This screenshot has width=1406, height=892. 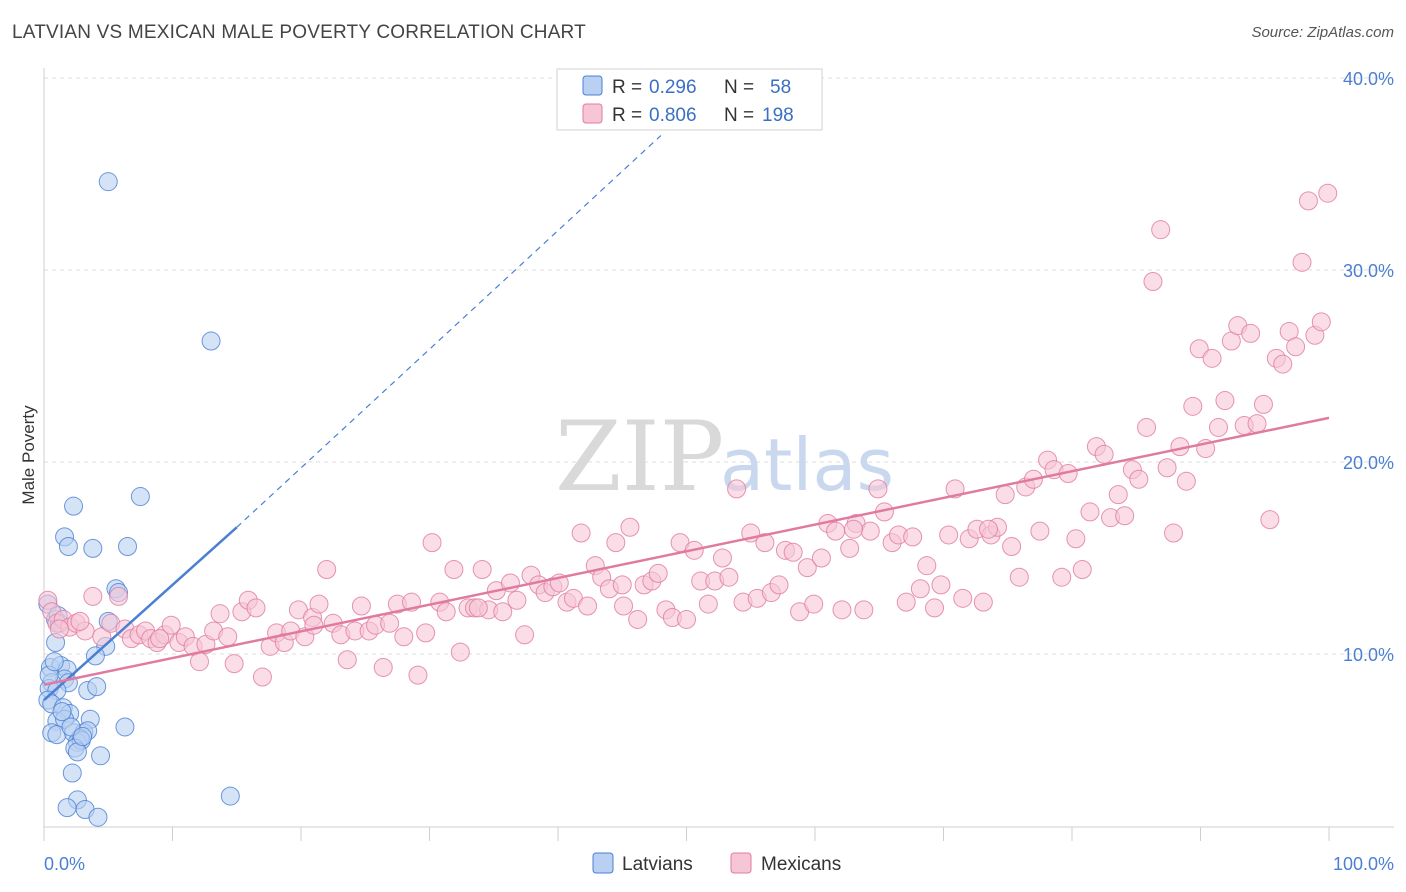 I want to click on latvian-trend-extension, so click(x=449, y=331).